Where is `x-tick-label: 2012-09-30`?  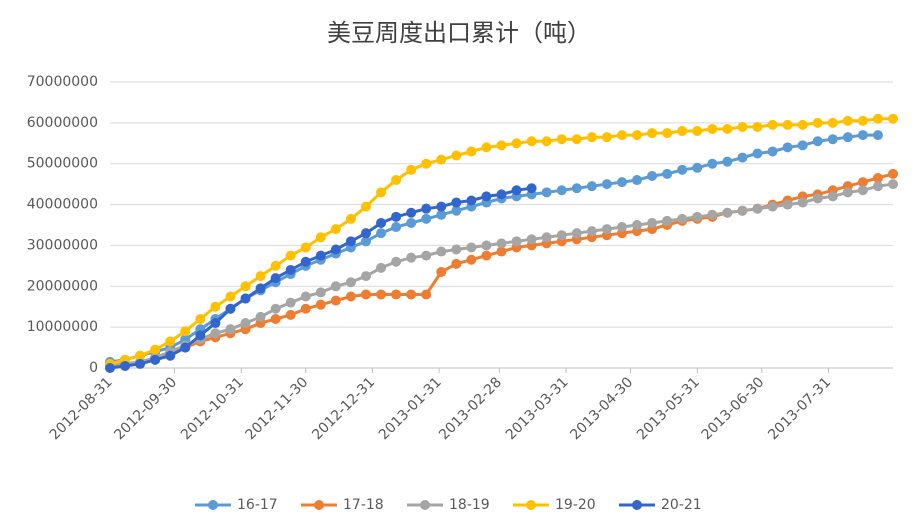
x-tick-label: 2012-09-30 is located at coordinates (145, 408).